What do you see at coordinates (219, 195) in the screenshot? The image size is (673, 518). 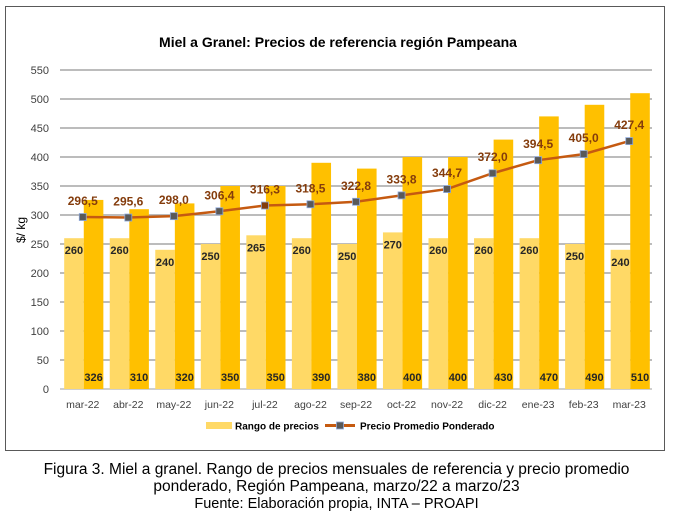 I see `data-label-average: 306,4` at bounding box center [219, 195].